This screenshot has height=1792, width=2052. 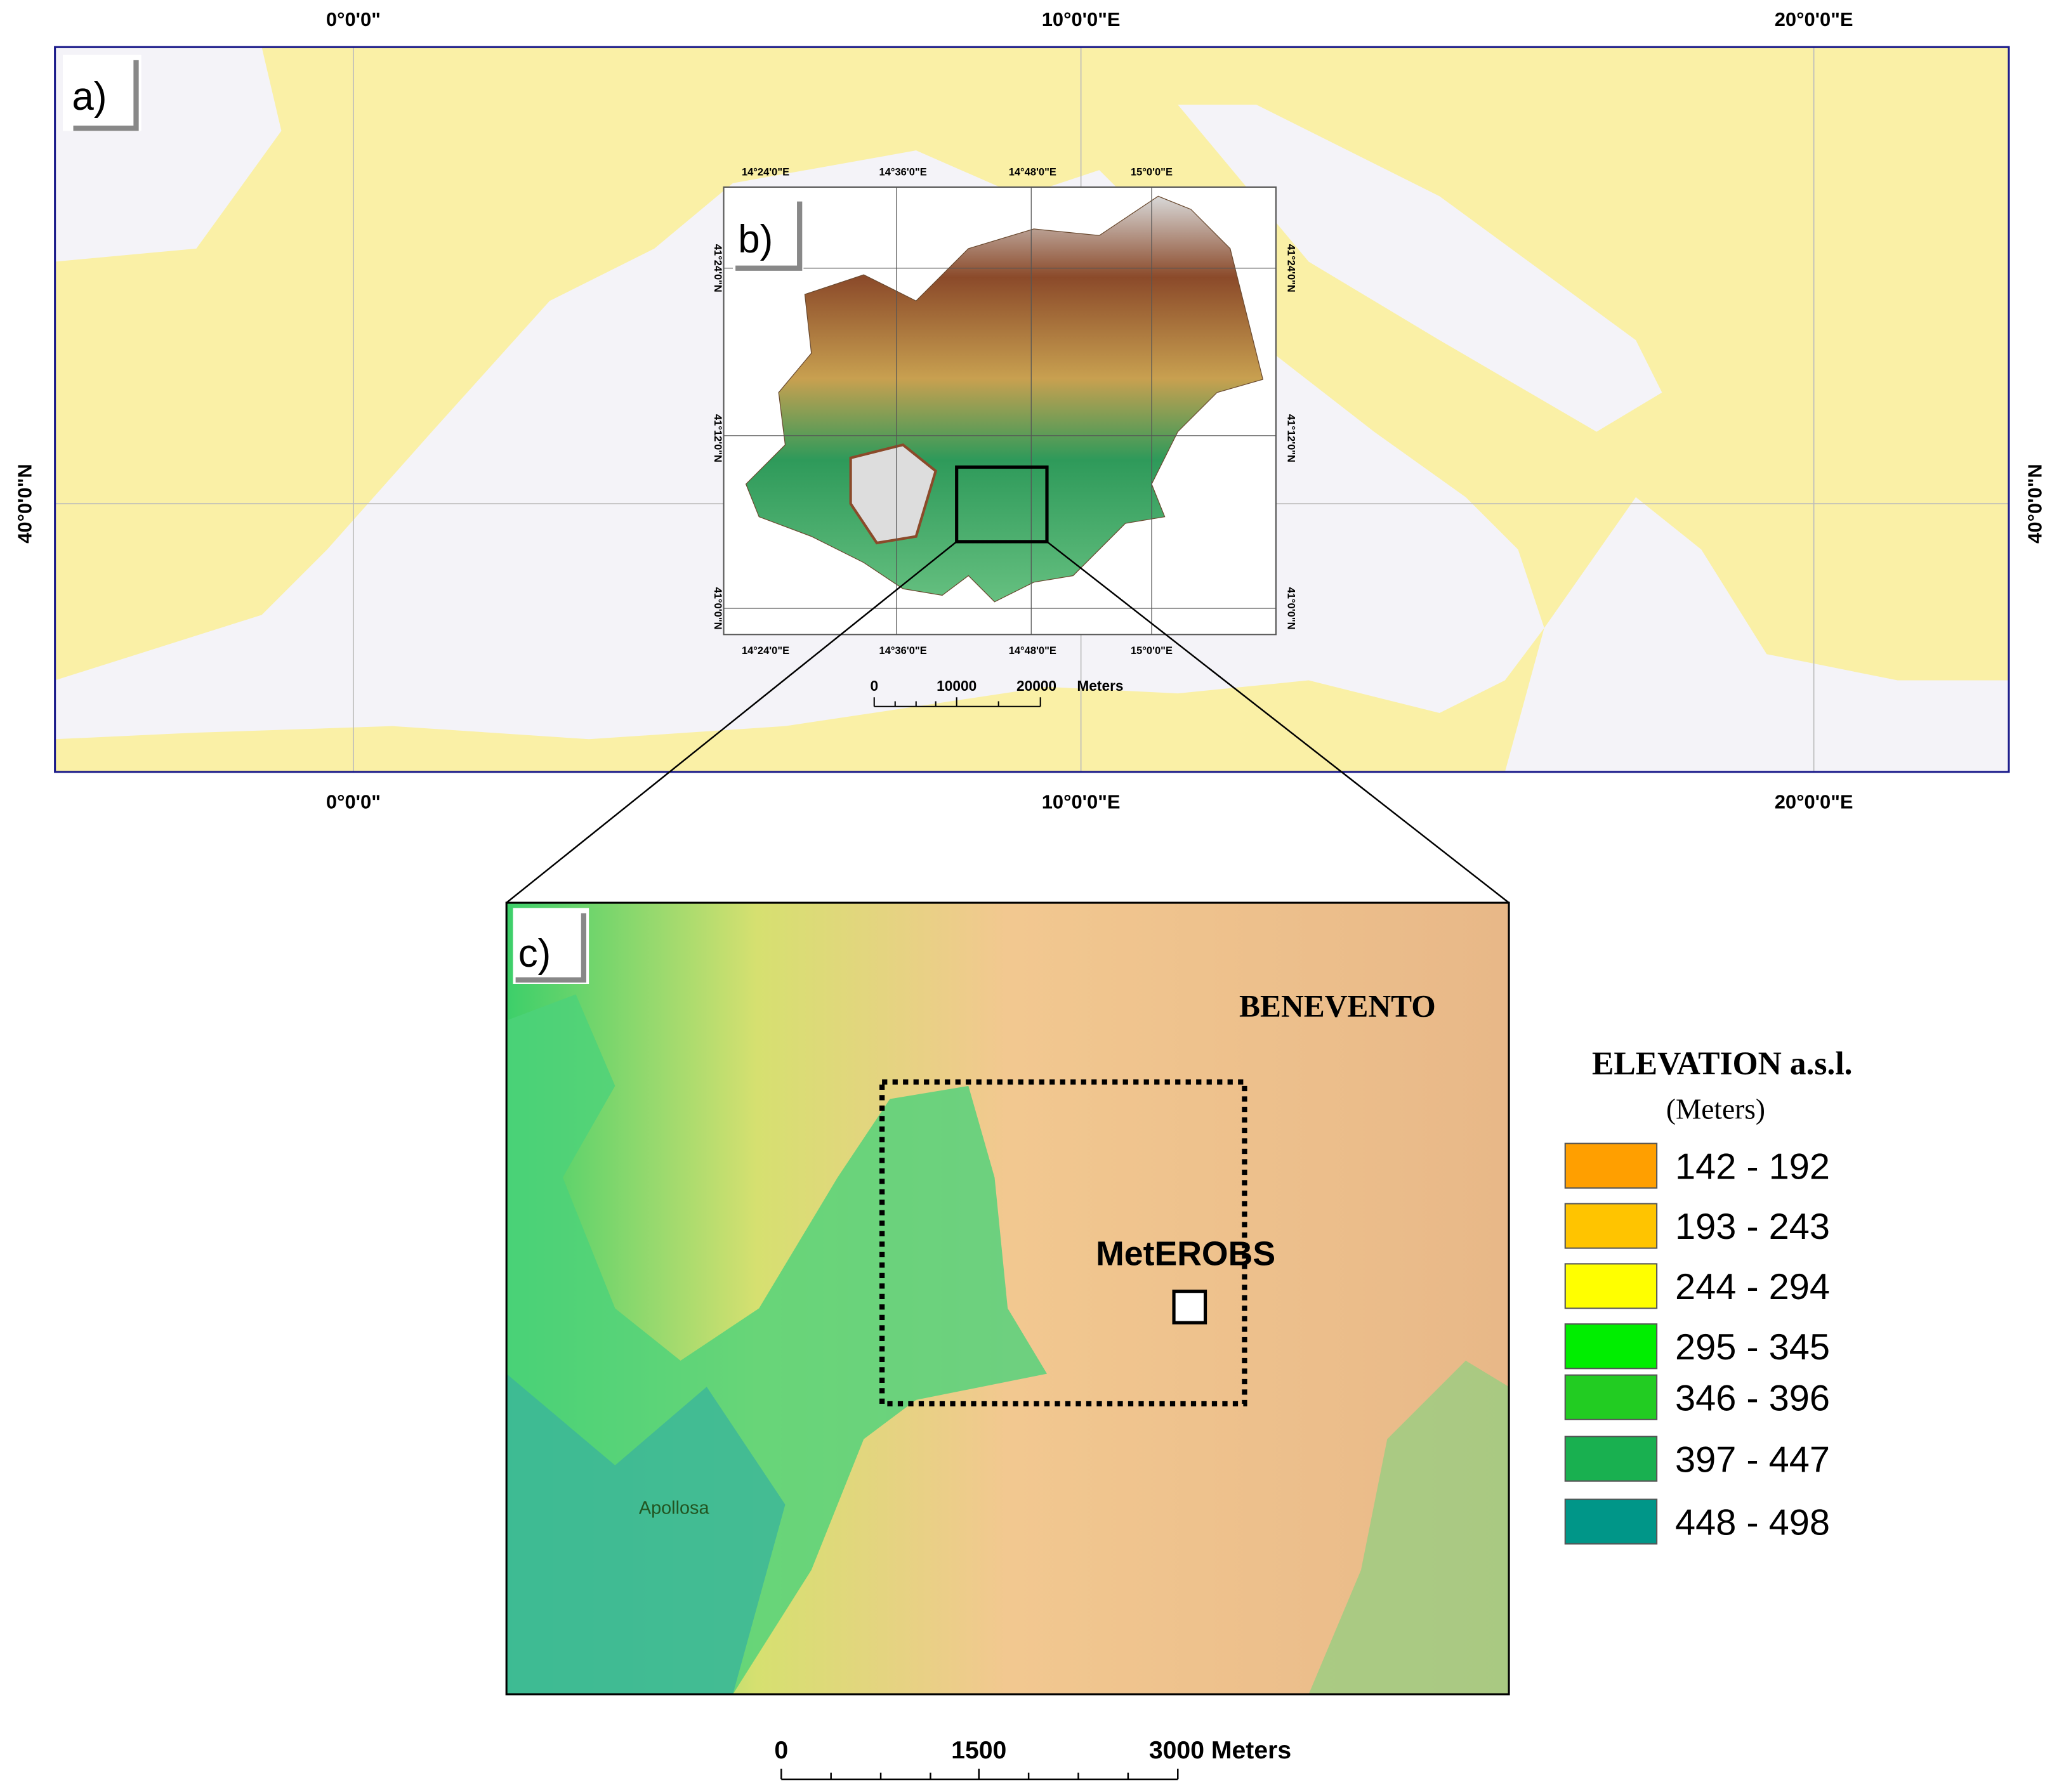 I want to click on bottom-label: 20°0'0"E, so click(x=1814, y=802).